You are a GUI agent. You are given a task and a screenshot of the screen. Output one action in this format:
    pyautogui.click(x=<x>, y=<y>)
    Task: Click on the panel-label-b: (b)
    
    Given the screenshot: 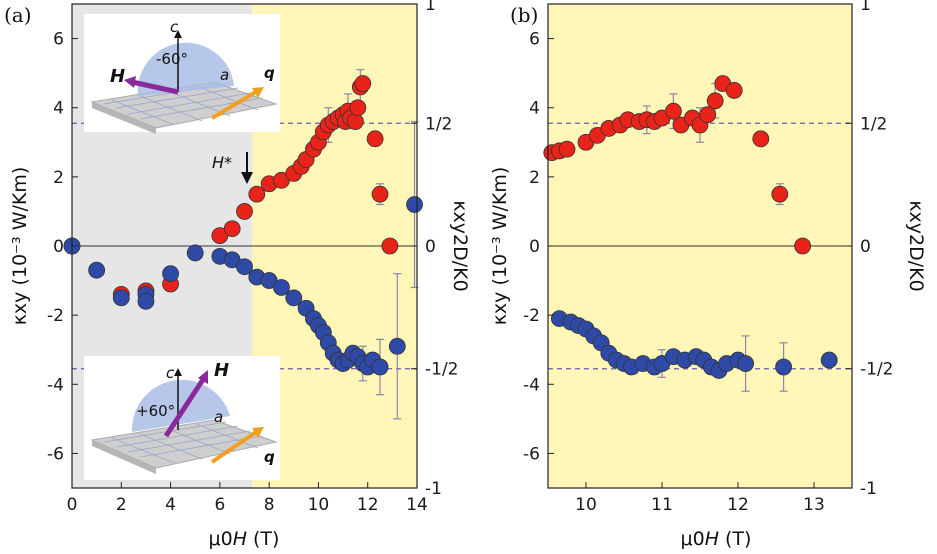 What is the action you would take?
    pyautogui.click(x=524, y=15)
    